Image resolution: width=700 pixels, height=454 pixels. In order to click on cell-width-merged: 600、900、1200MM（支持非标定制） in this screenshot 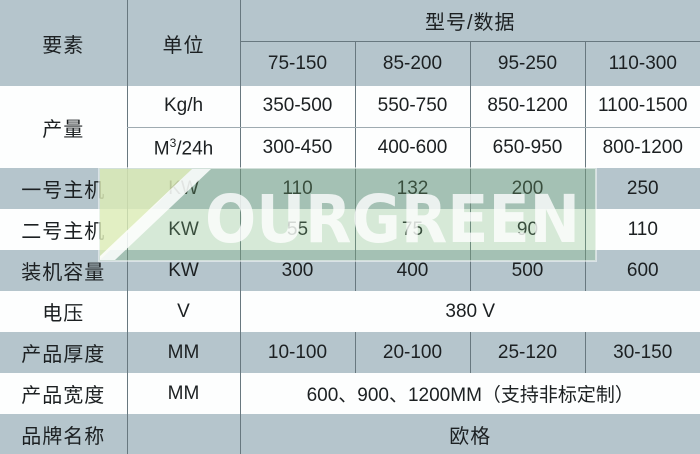, I will do `click(469, 393)`.